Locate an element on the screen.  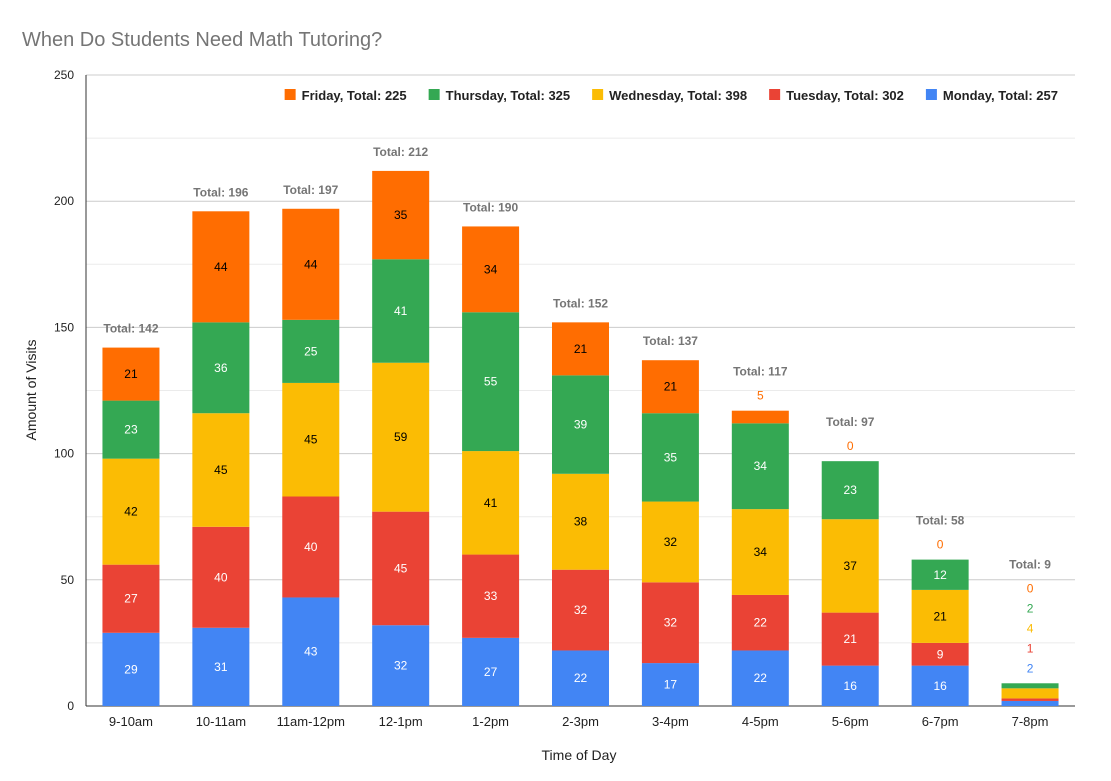
data-label: 38 is located at coordinates (581, 522).